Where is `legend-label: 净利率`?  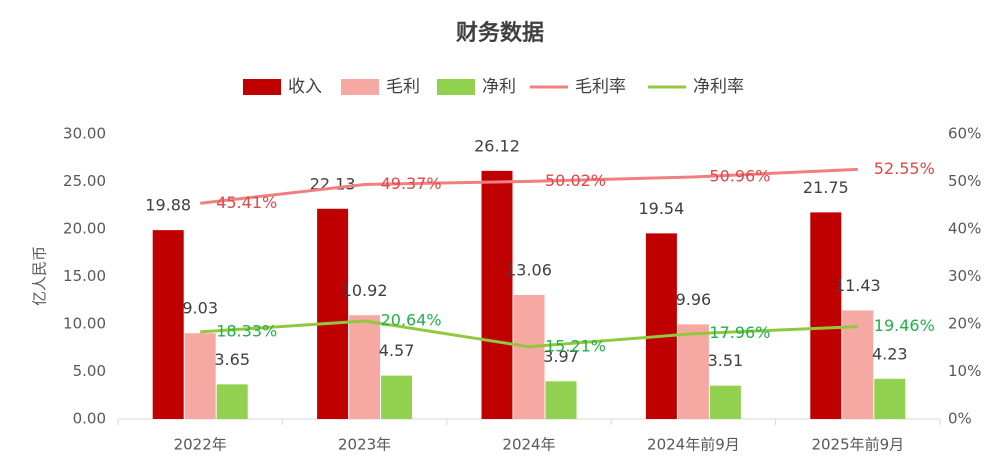 legend-label: 净利率 is located at coordinates (718, 87).